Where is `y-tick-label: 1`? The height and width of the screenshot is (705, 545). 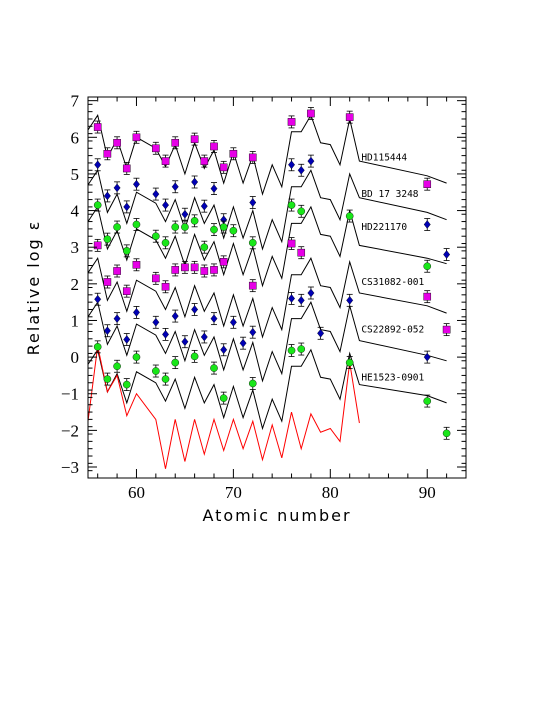
y-tick-label: 1 is located at coordinates (75, 320).